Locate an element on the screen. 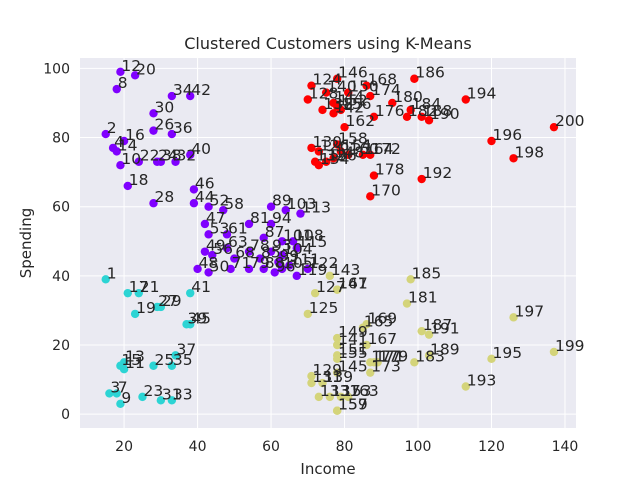 The image size is (640, 484). data-point-label: 161 is located at coordinates (353, 284).